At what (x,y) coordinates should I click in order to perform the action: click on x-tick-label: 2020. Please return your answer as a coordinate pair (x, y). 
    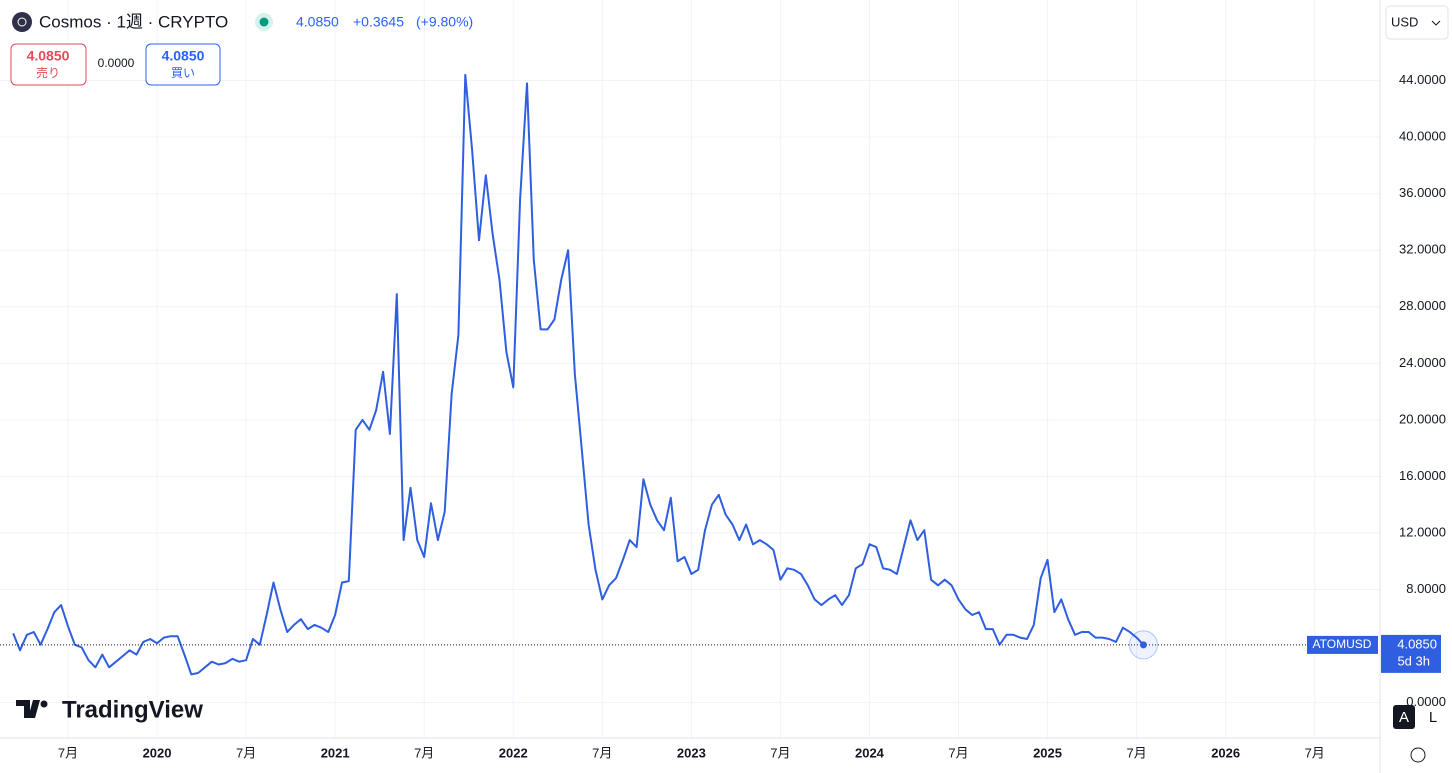
    Looking at the image, I should click on (157, 752).